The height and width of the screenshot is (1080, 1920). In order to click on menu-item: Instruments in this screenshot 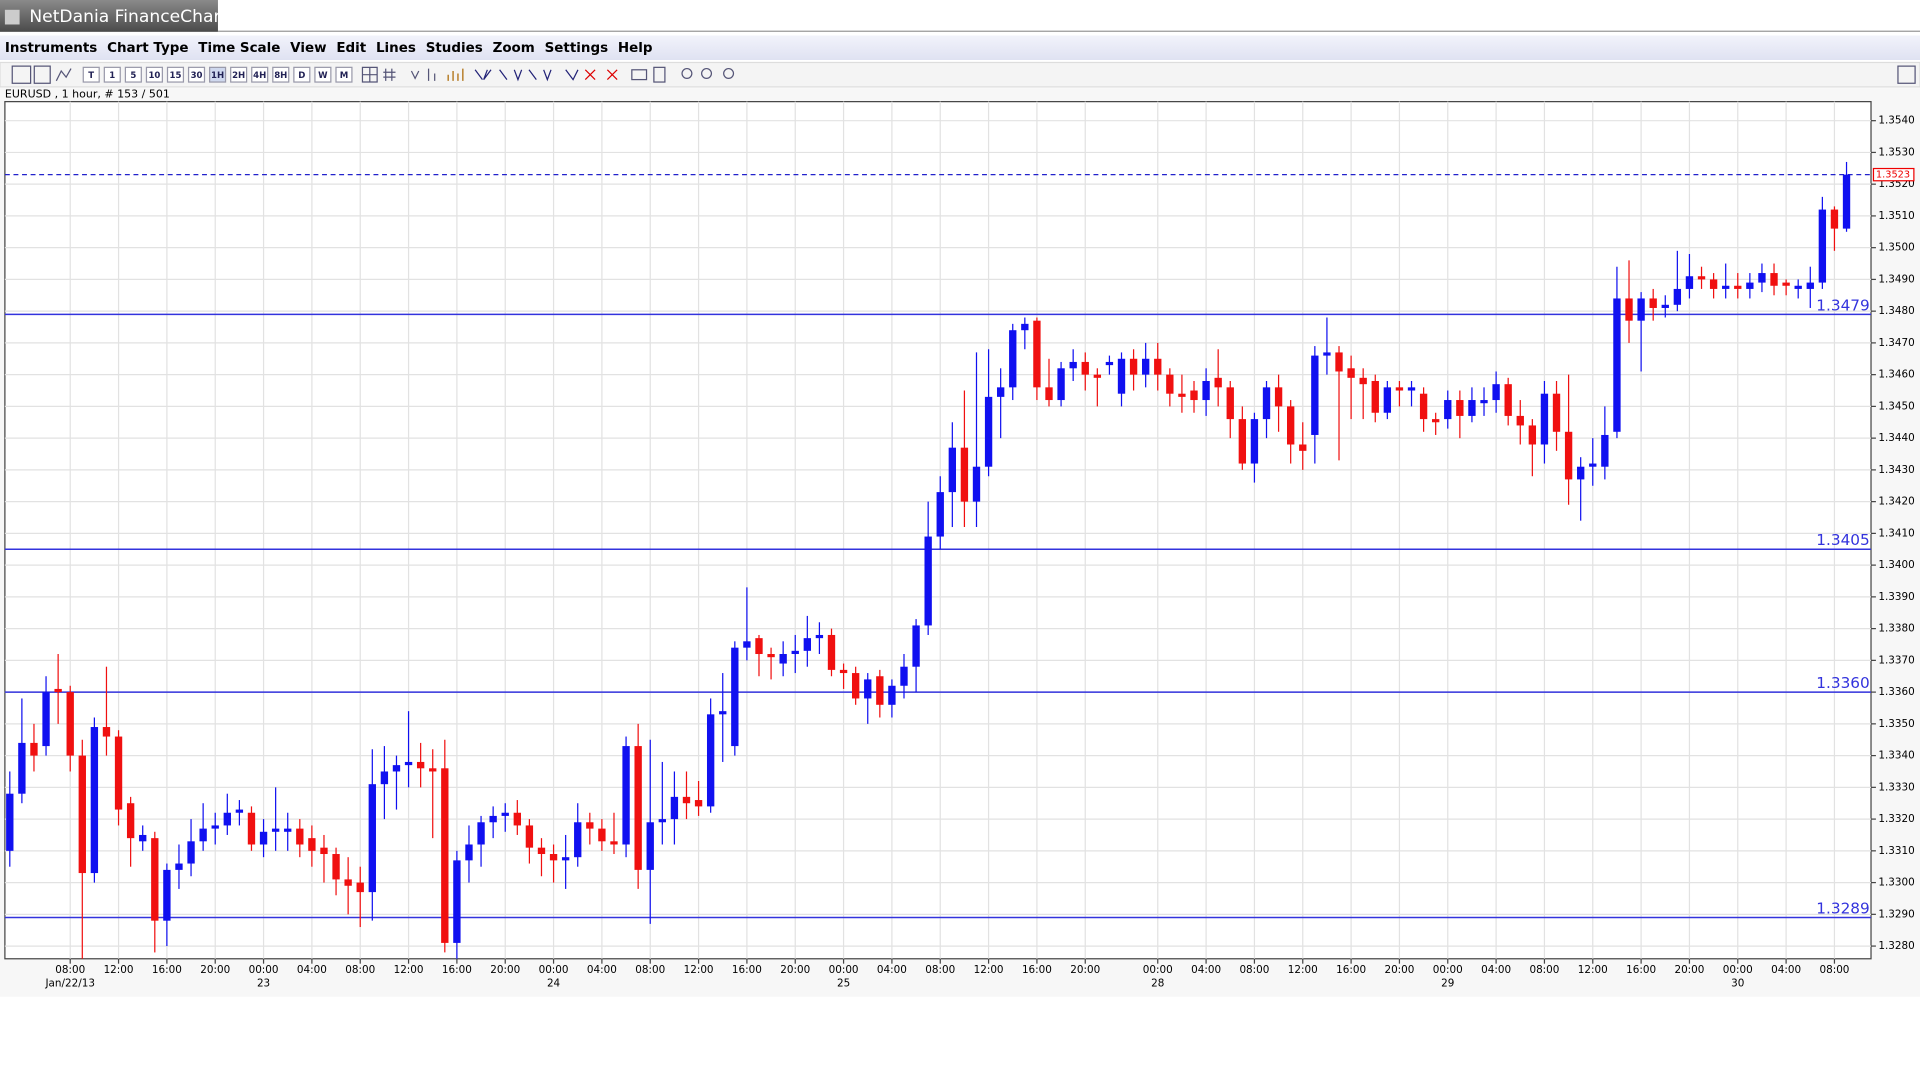, I will do `click(51, 48)`.